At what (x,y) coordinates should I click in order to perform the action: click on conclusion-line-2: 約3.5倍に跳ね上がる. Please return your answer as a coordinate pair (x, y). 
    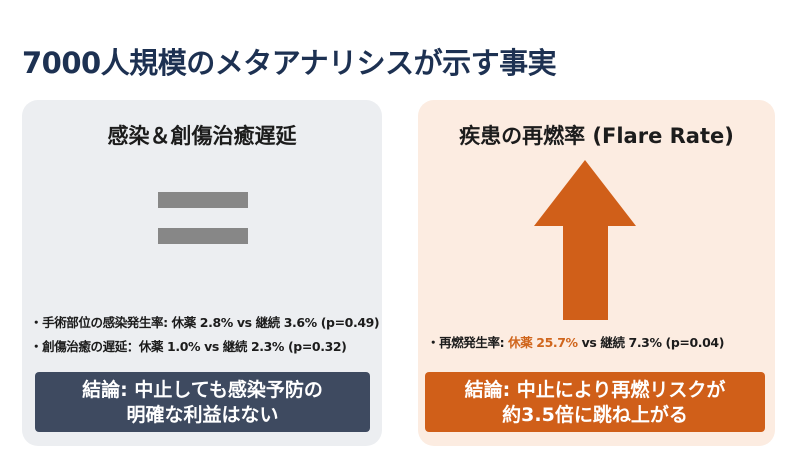
    Looking at the image, I should click on (595, 415).